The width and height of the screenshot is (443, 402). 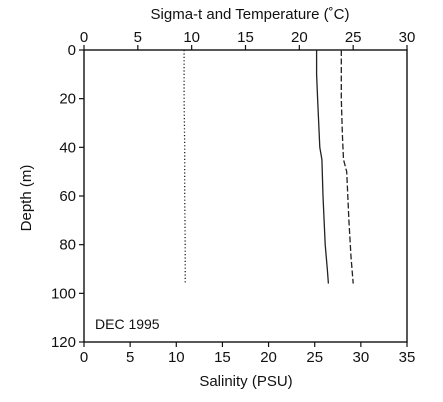 What do you see at coordinates (130, 357) in the screenshot?
I see `bottom-axis-tick-label: 5` at bounding box center [130, 357].